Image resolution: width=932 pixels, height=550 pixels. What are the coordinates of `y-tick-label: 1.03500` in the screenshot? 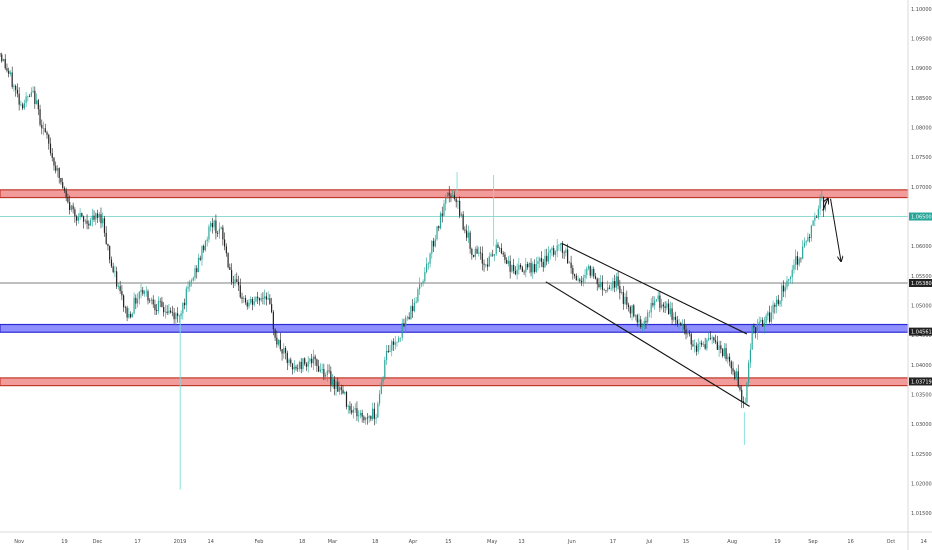 It's located at (921, 396).